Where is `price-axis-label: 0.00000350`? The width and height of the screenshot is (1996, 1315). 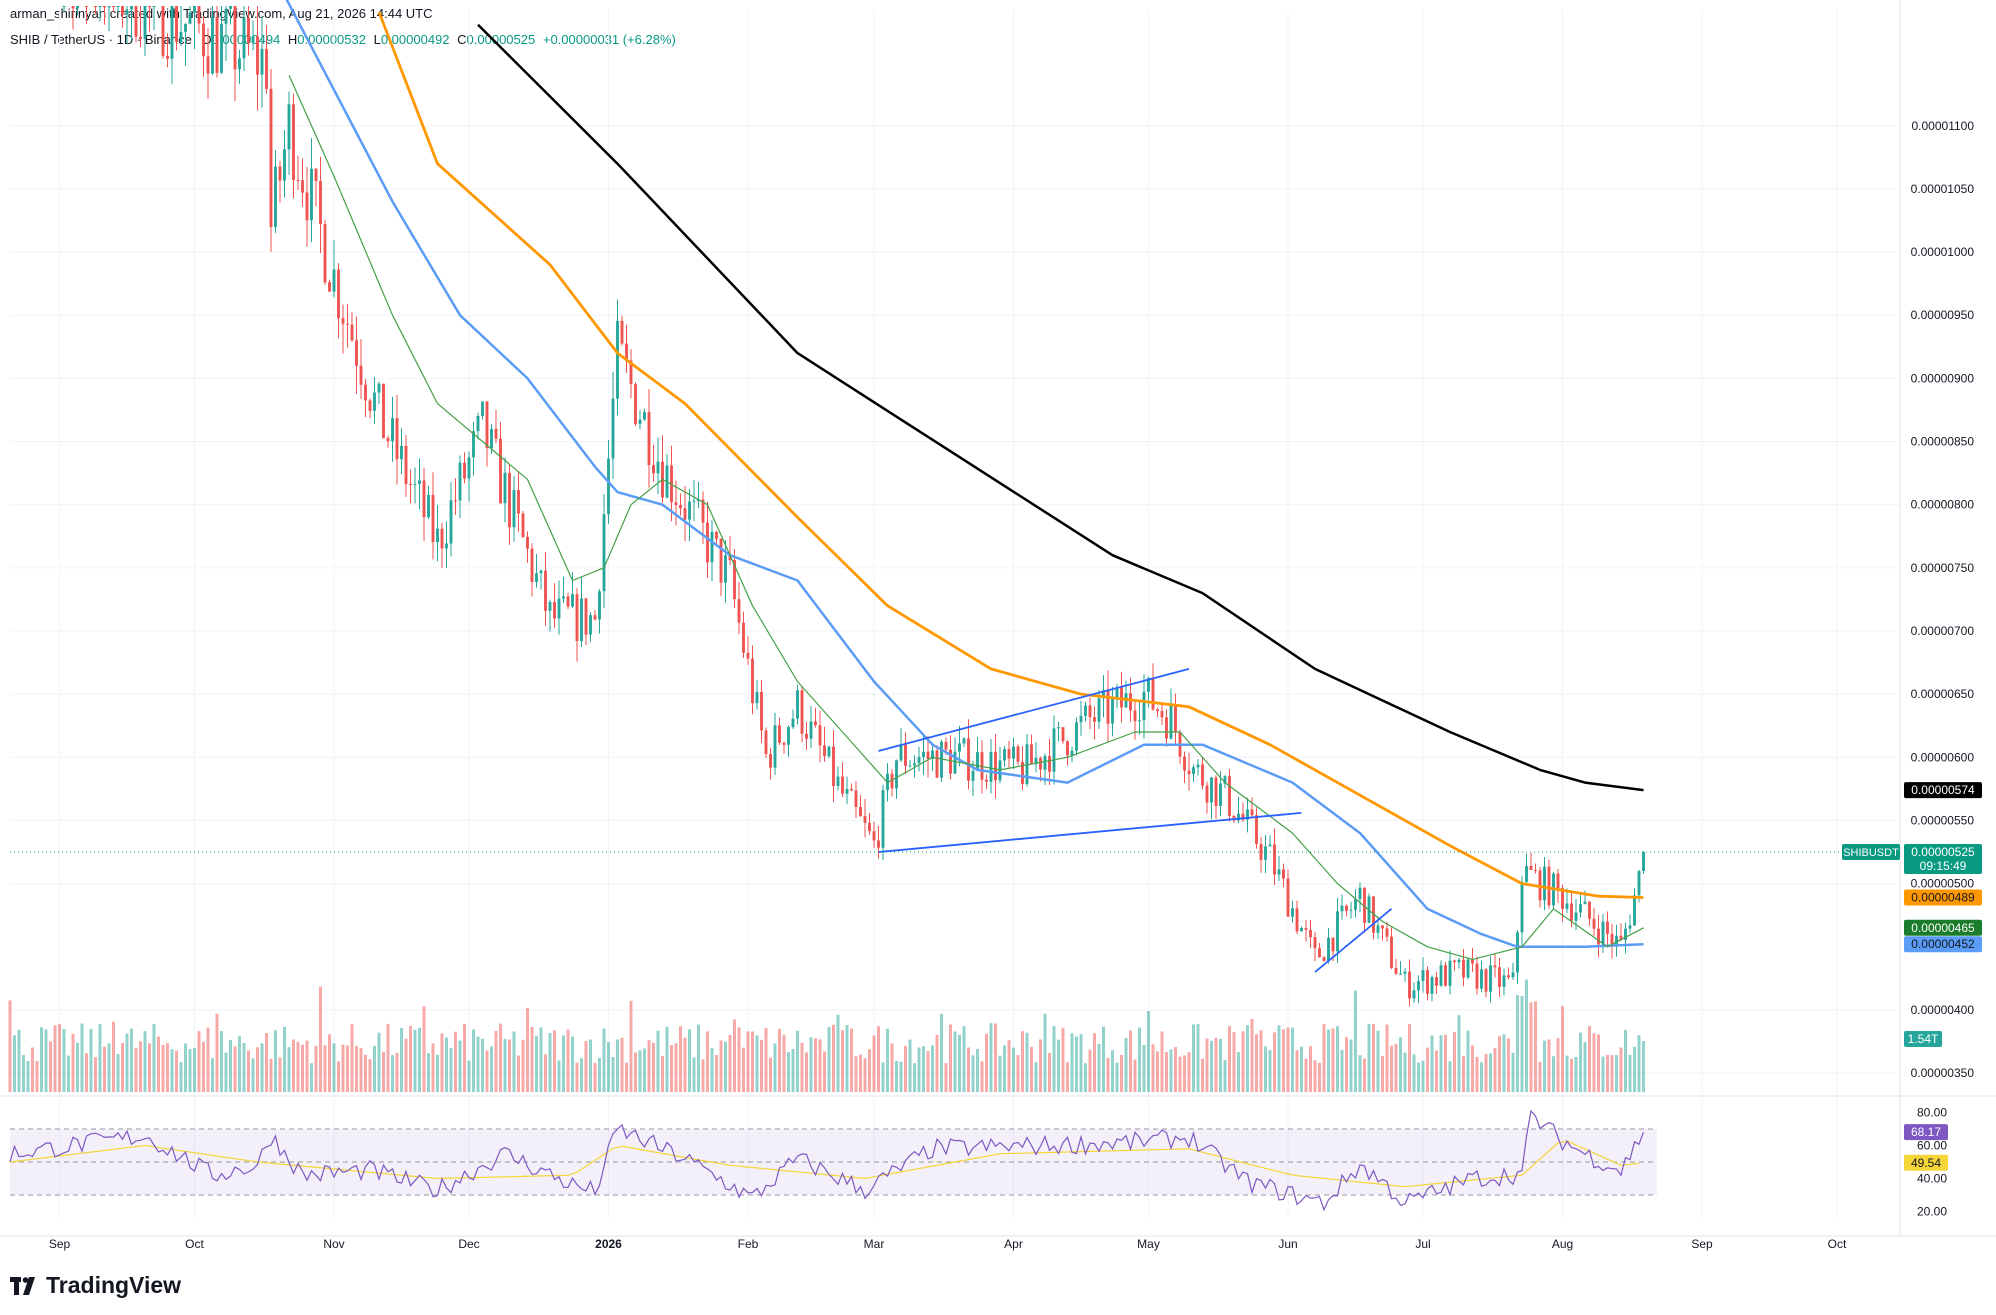 price-axis-label: 0.00000350 is located at coordinates (1943, 1073).